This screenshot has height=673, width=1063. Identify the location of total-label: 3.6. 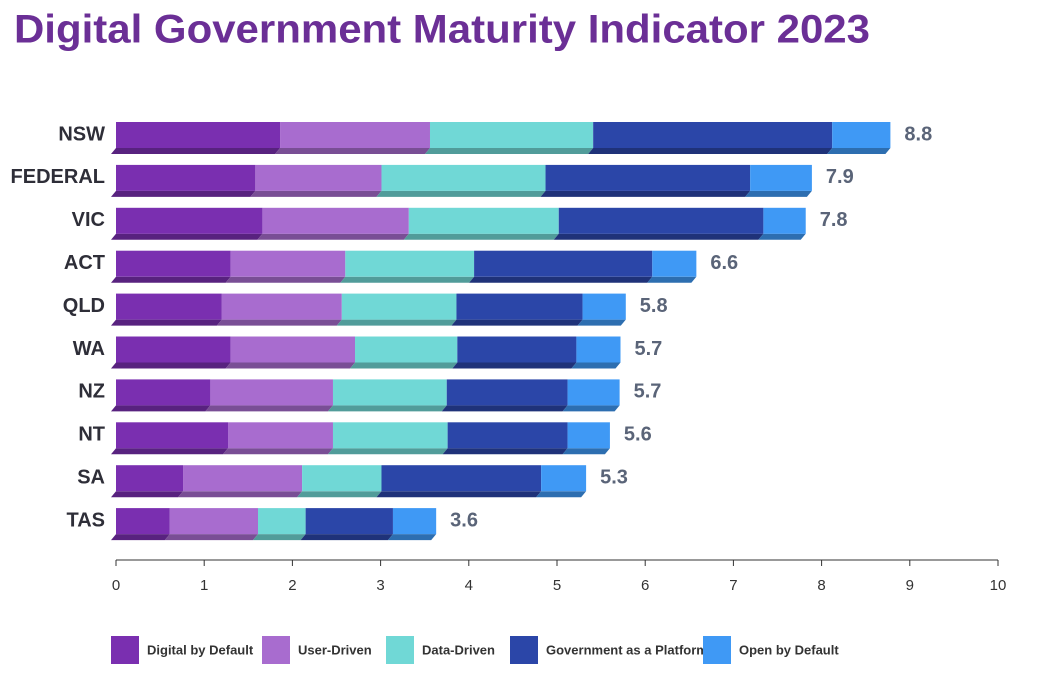
(464, 520).